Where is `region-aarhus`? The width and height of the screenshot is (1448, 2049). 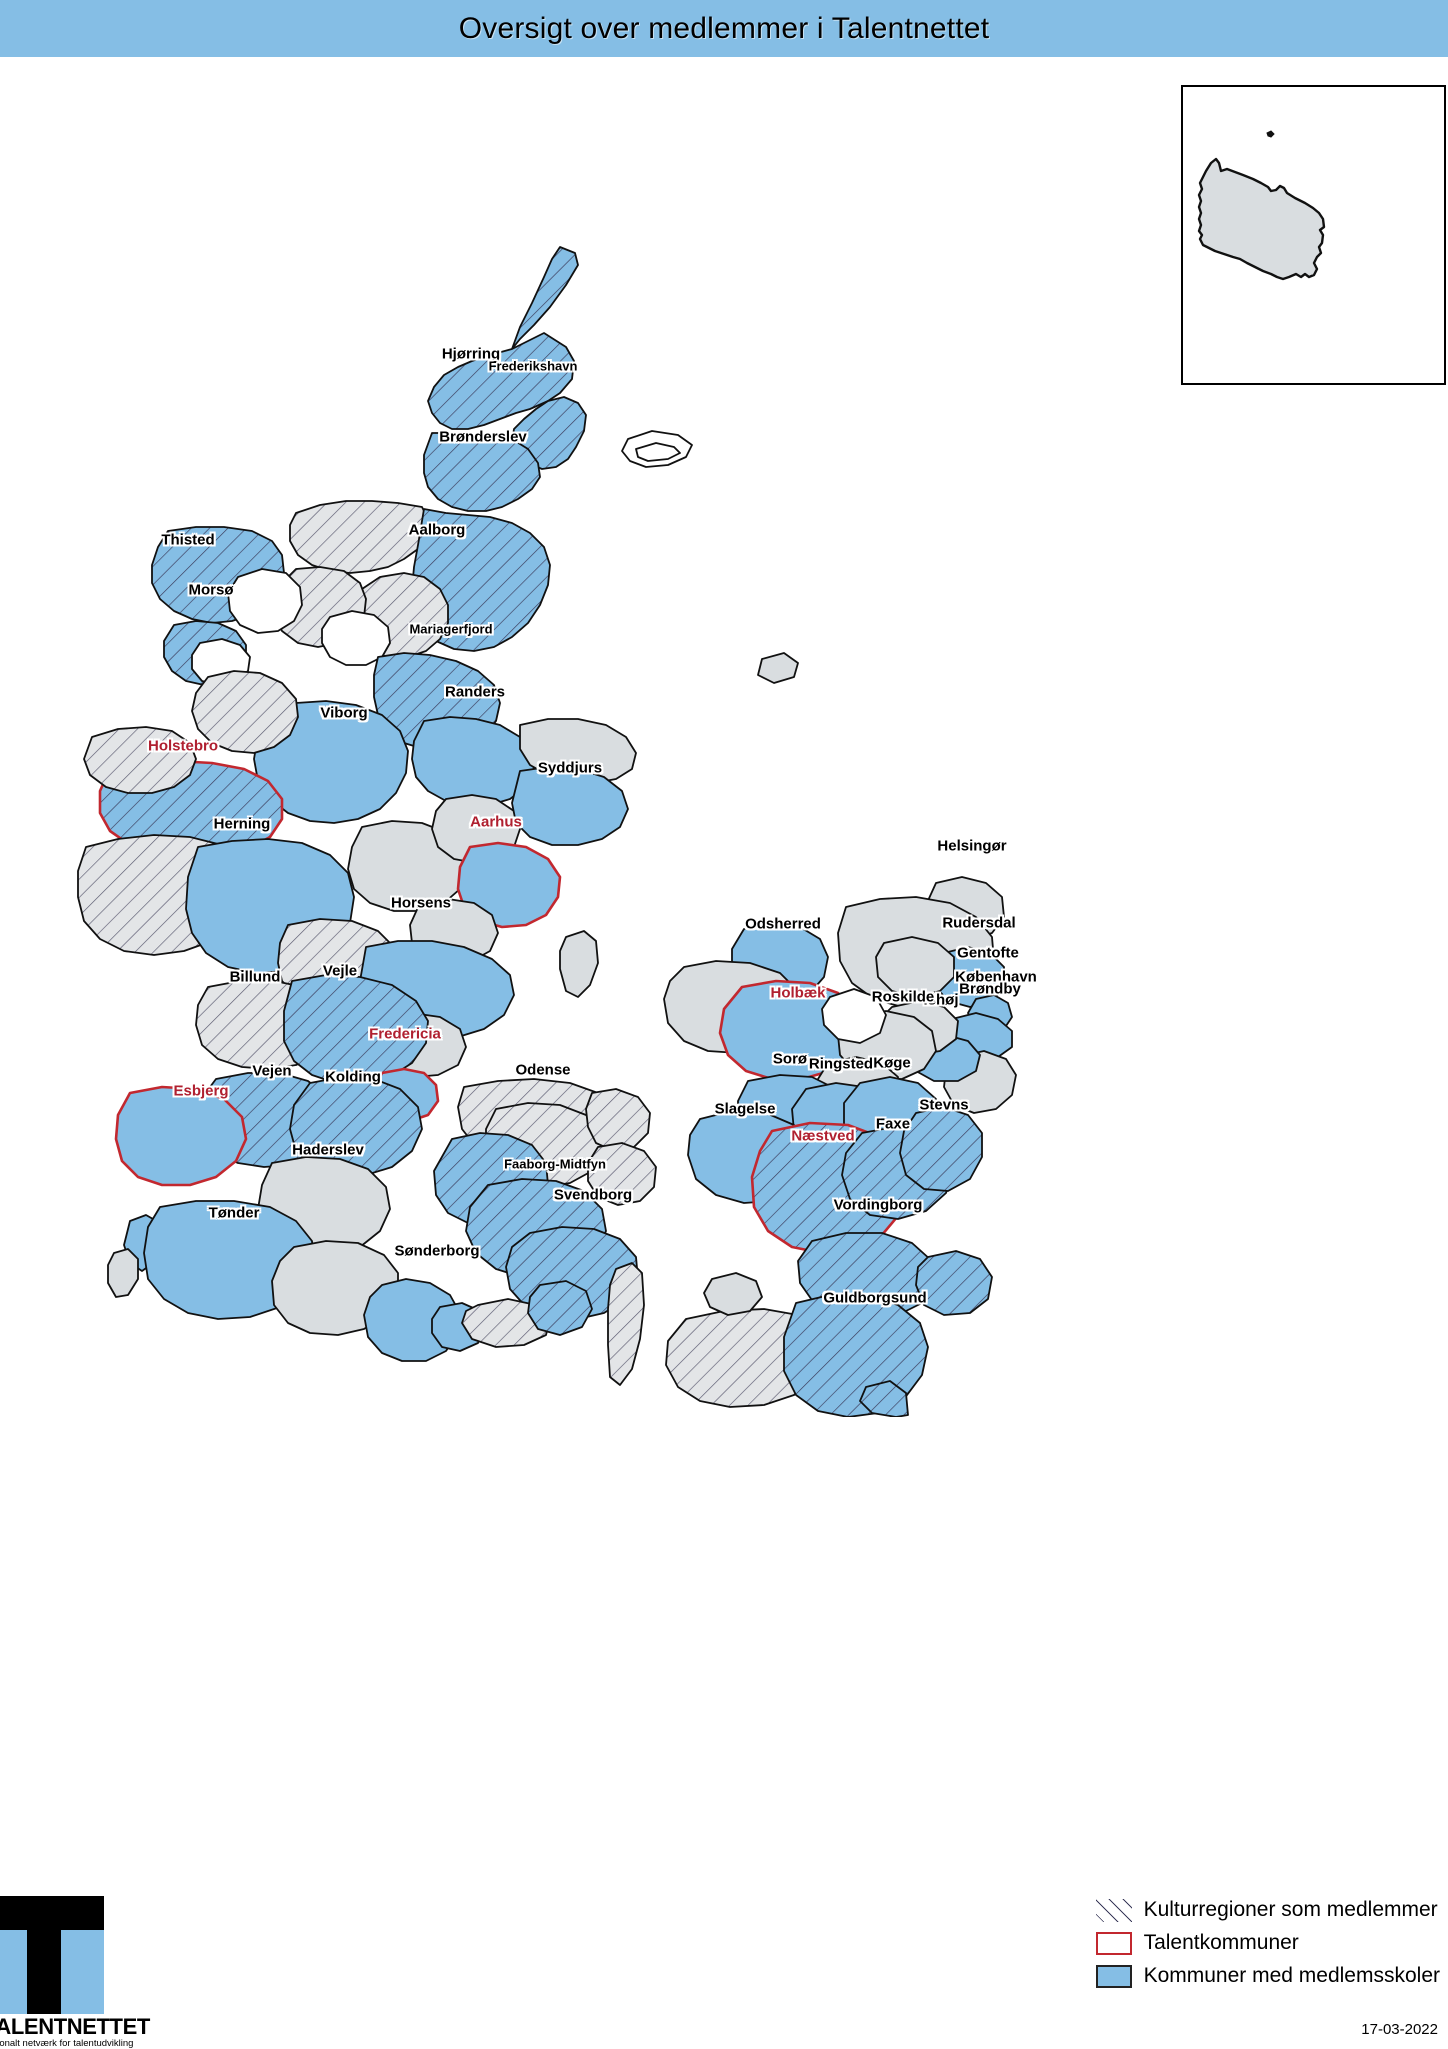
region-aarhus is located at coordinates (509, 885).